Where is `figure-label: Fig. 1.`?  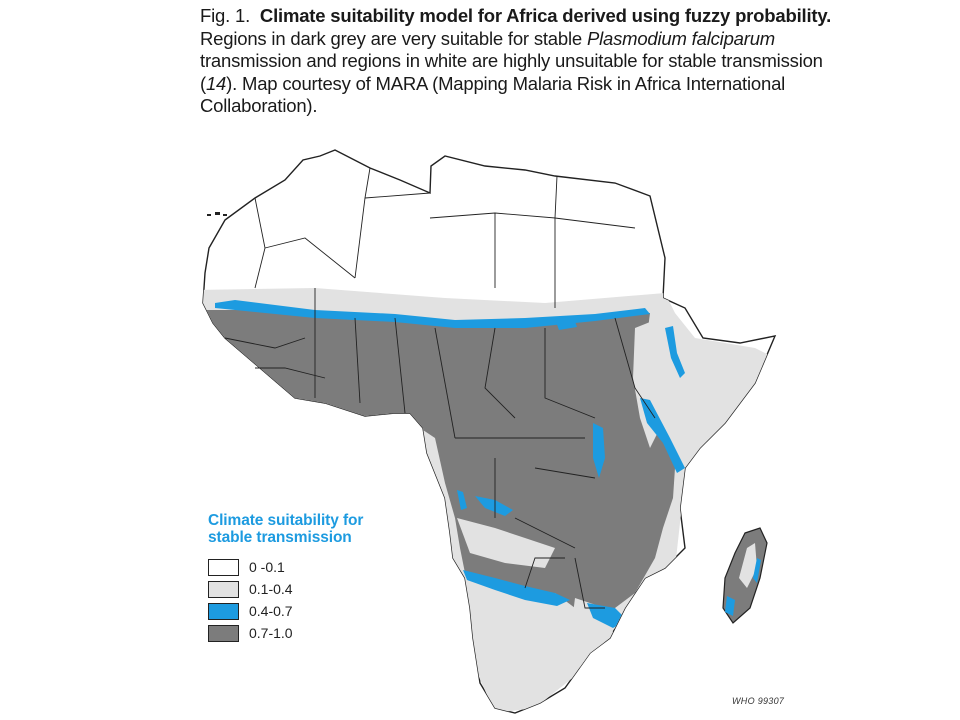 figure-label: Fig. 1. is located at coordinates (225, 15).